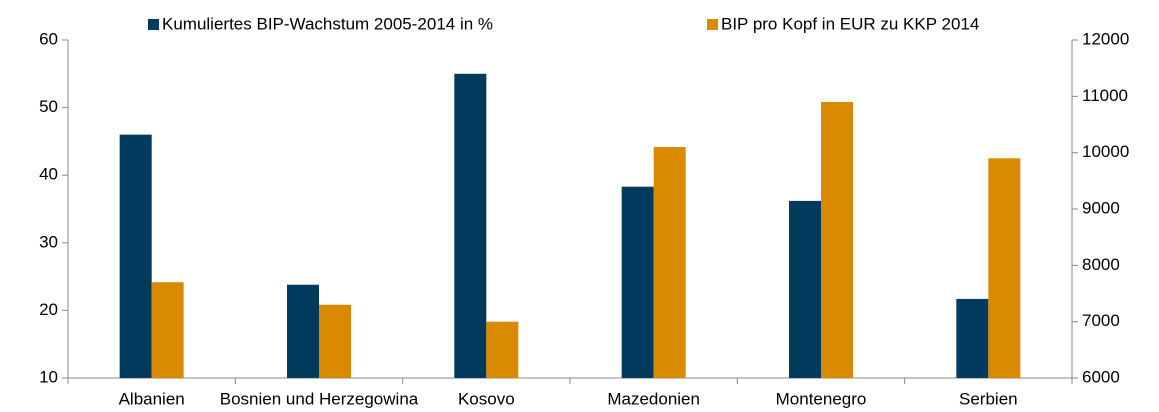 This screenshot has width=1159, height=412. What do you see at coordinates (821, 398) in the screenshot?
I see `x-tick-label: Montenegro` at bounding box center [821, 398].